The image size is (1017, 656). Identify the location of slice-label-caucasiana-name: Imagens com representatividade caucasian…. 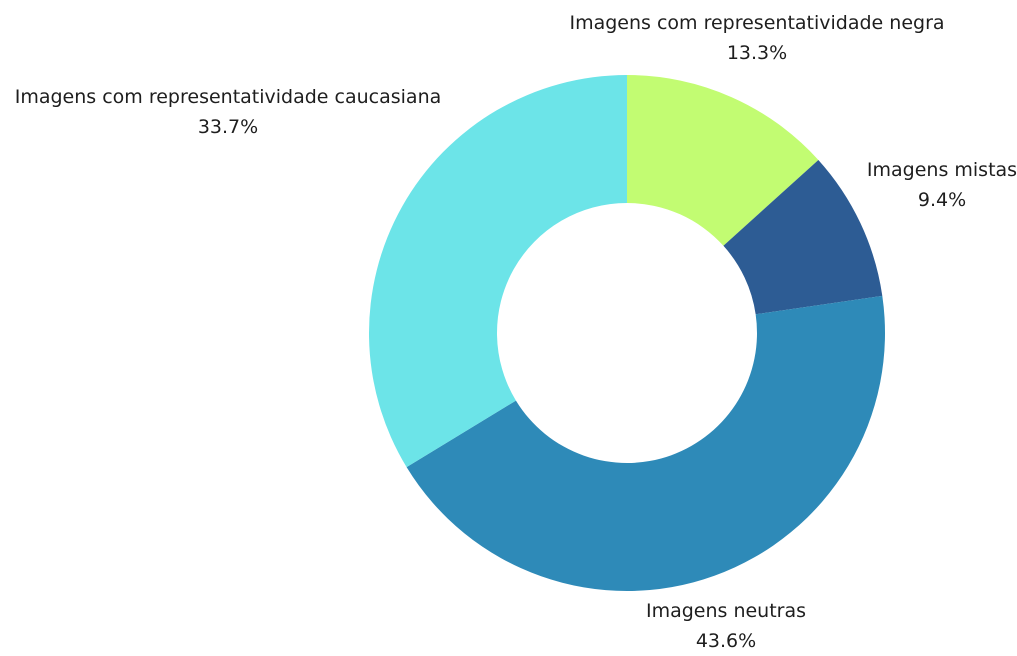
(228, 97).